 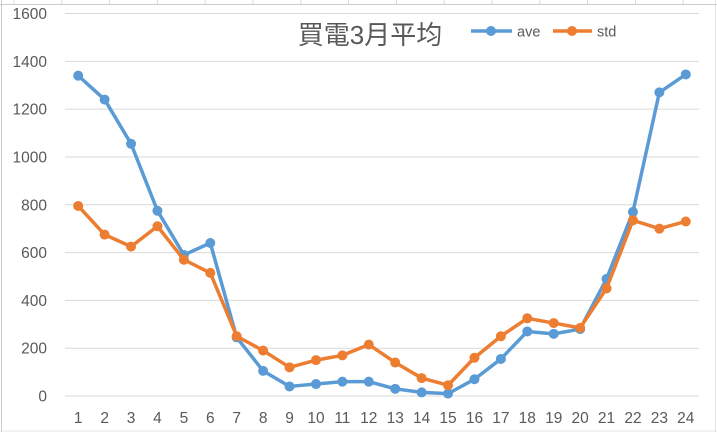 I want to click on y-axis-tick-label: 1400, so click(x=30, y=62).